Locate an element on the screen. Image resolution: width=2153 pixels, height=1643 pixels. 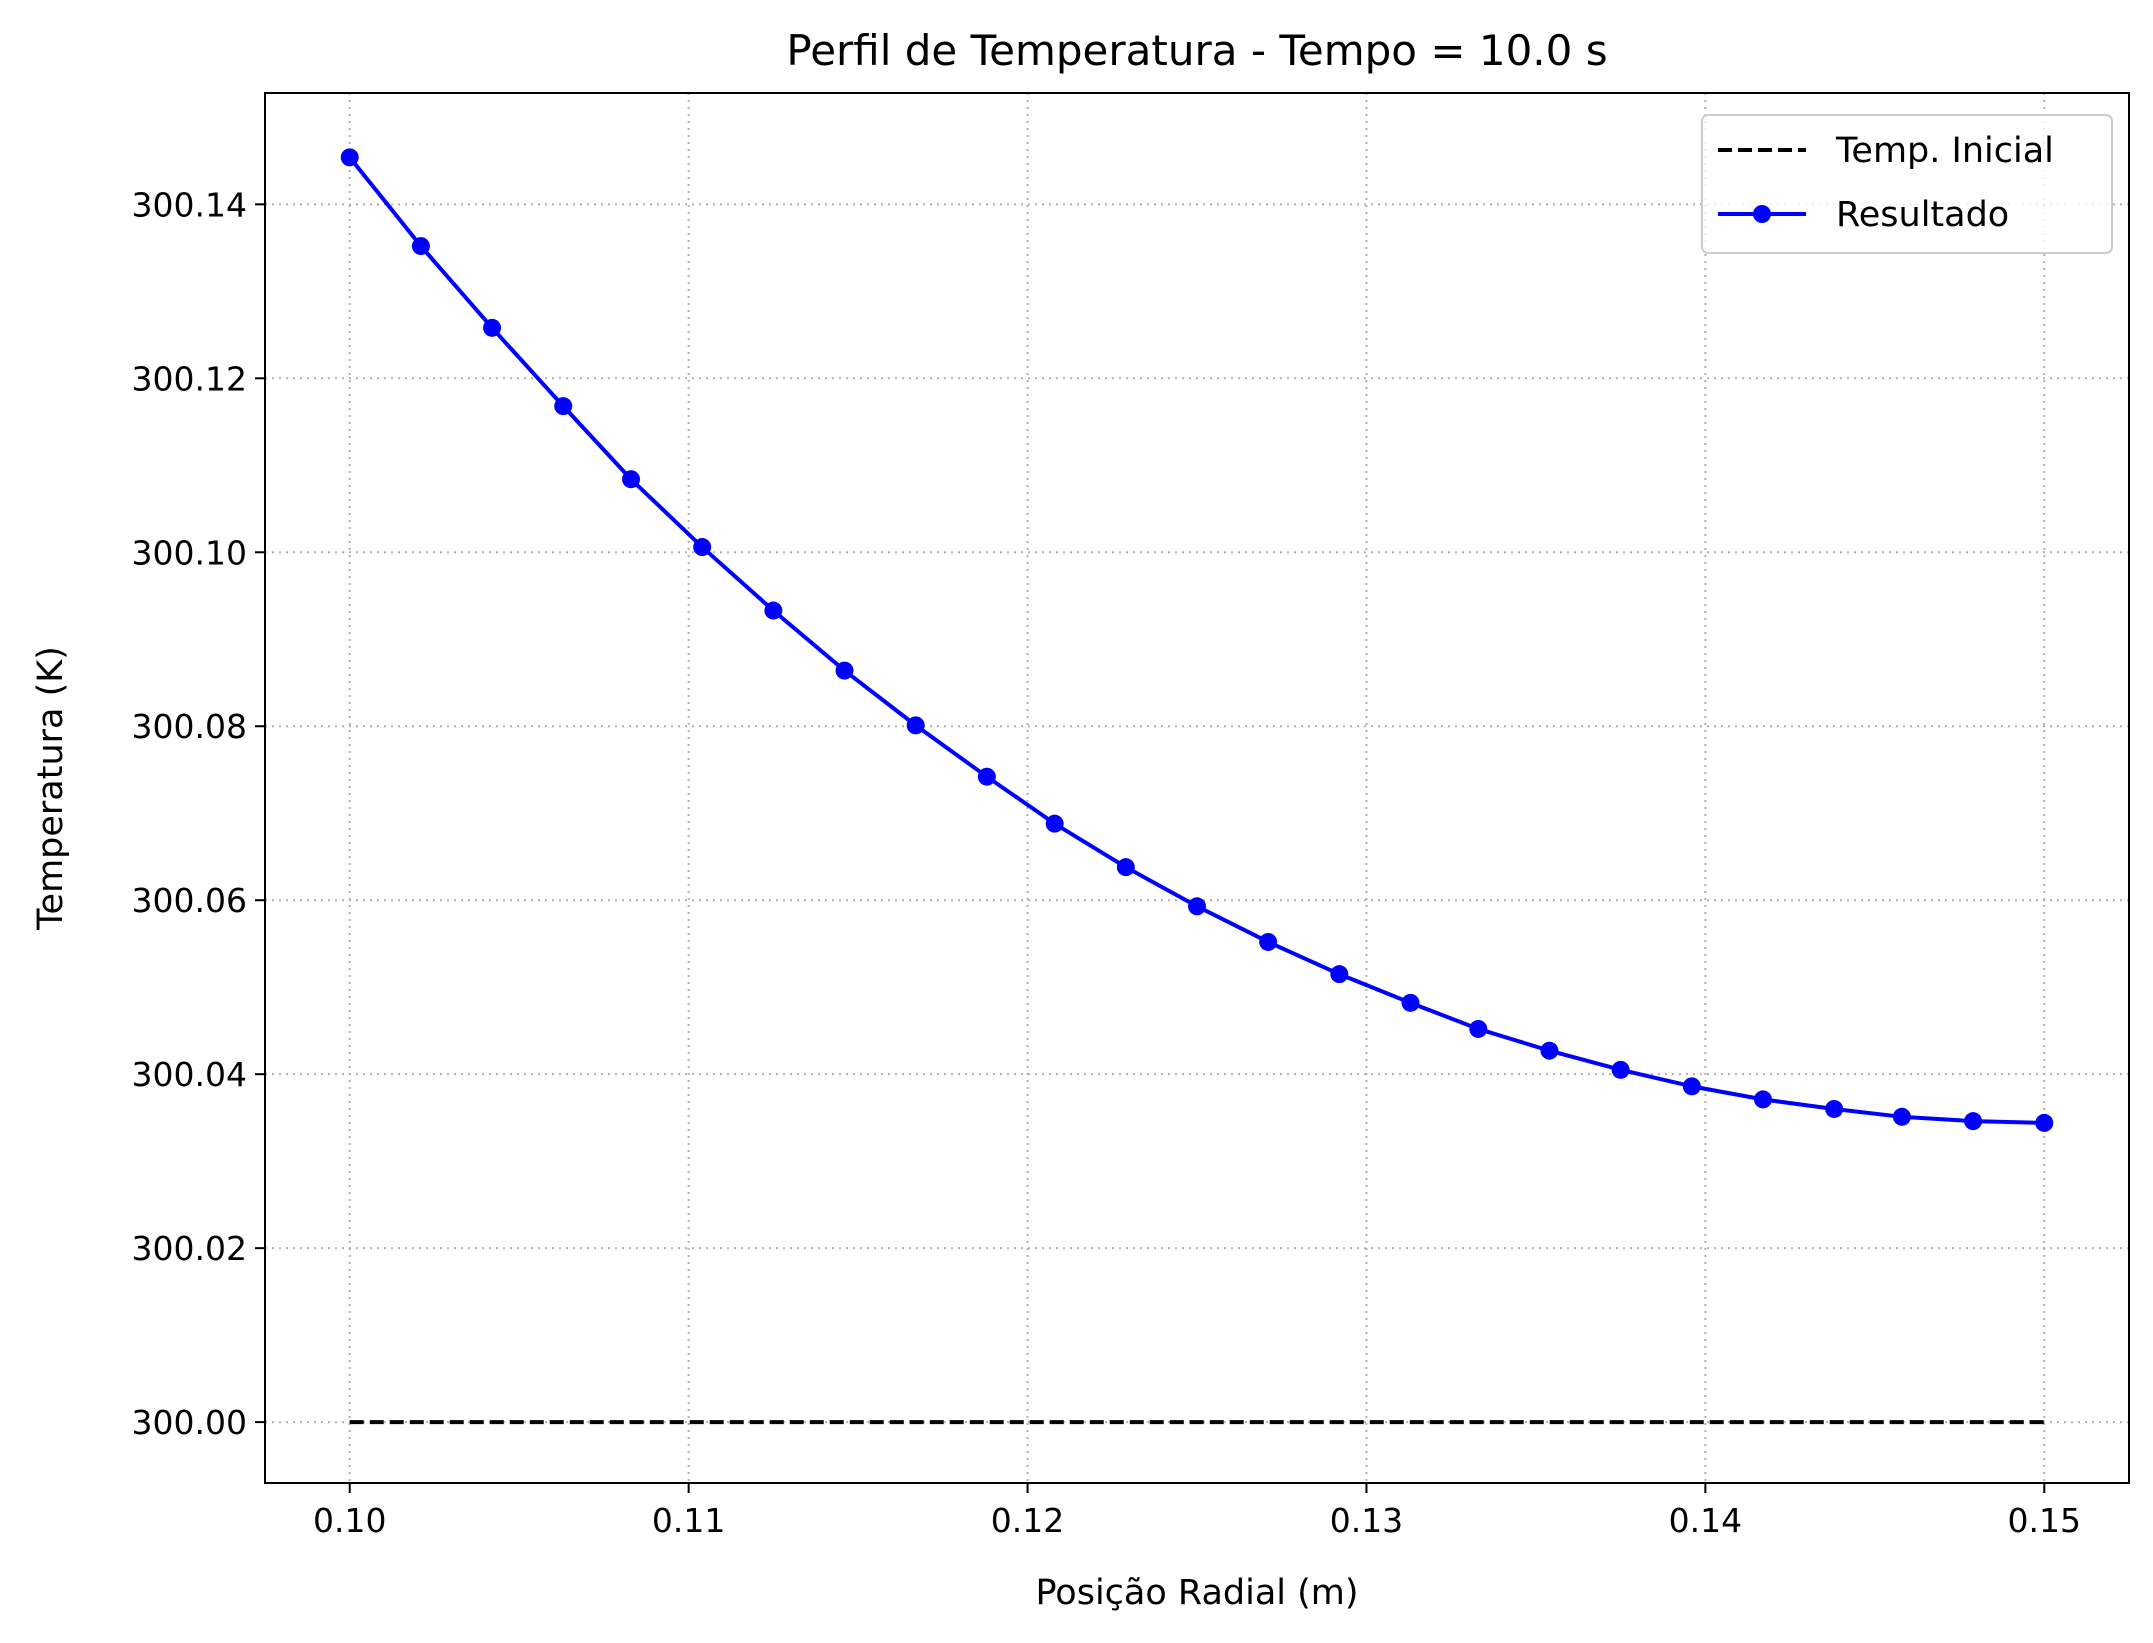
y-tick-label: 300.06 is located at coordinates (189, 900).